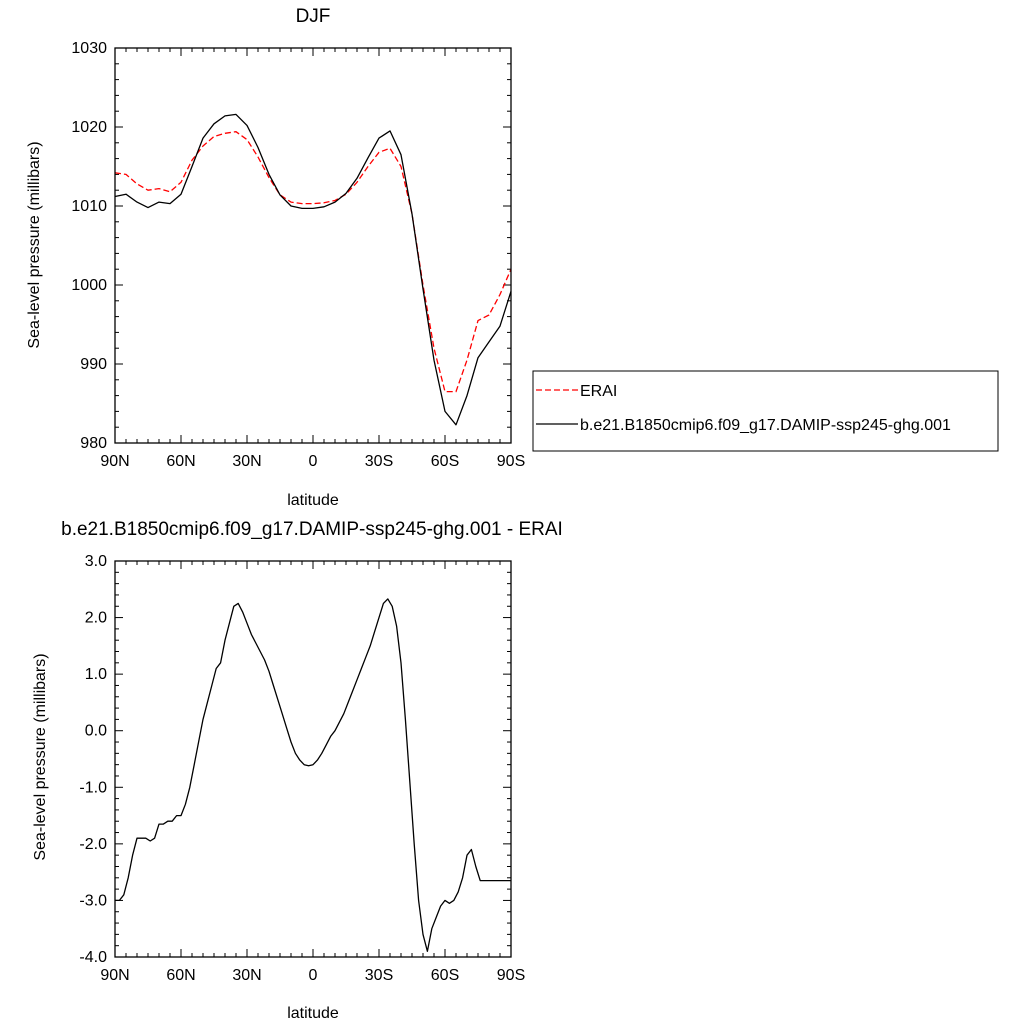  What do you see at coordinates (96, 618) in the screenshot?
I see `y-tick-label: 2.0` at bounding box center [96, 618].